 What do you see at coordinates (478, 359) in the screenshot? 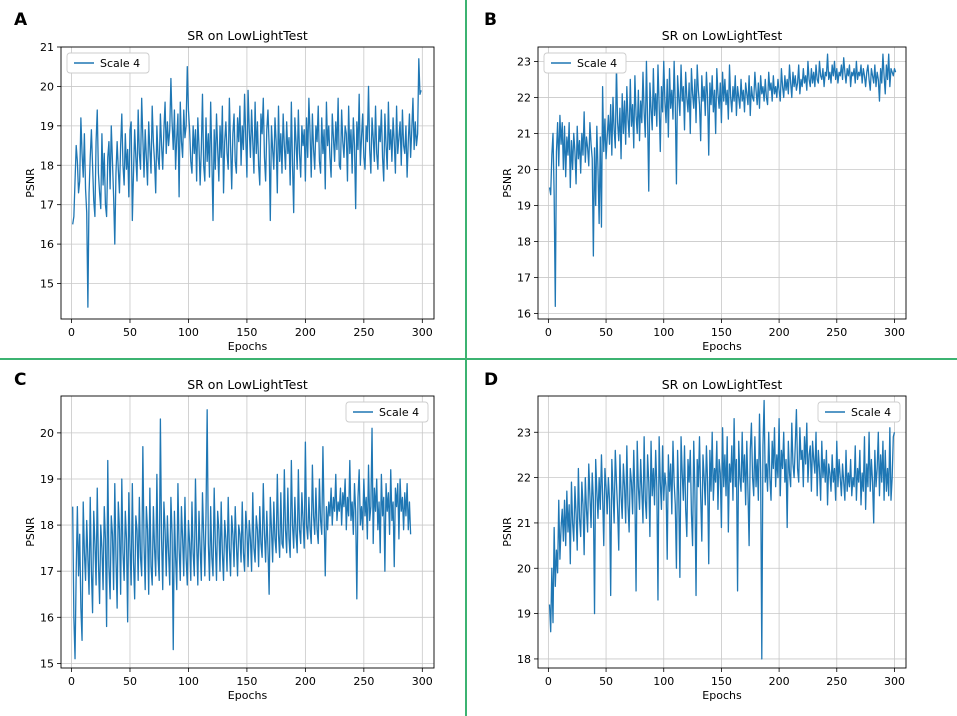
I see `horizontal-divider` at bounding box center [478, 359].